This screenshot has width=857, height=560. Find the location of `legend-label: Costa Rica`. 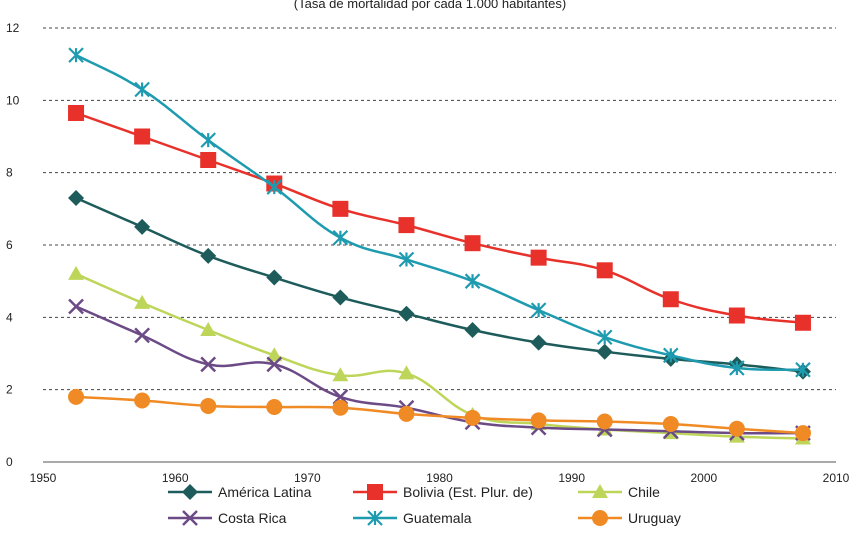

legend-label: Costa Rica is located at coordinates (252, 518).